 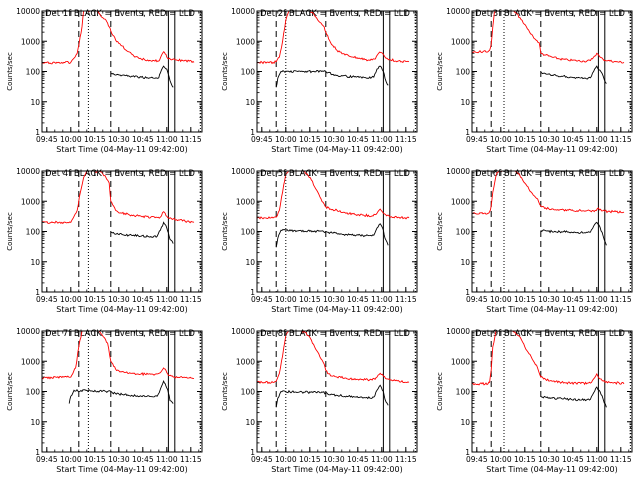 I want to click on chart-title: Det 1f BLACK = Events, RED = LLD, so click(x=120, y=14).